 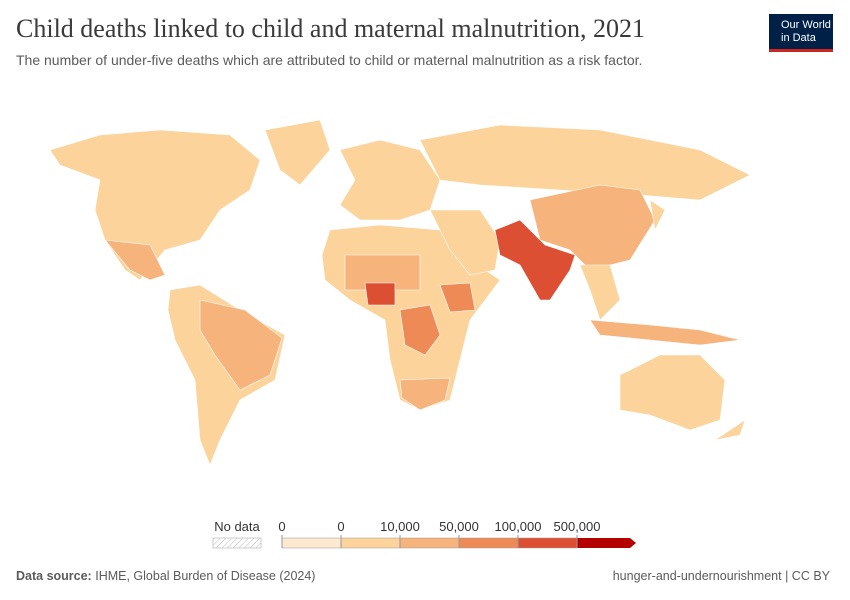 I want to click on ethiopia, so click(x=457, y=297).